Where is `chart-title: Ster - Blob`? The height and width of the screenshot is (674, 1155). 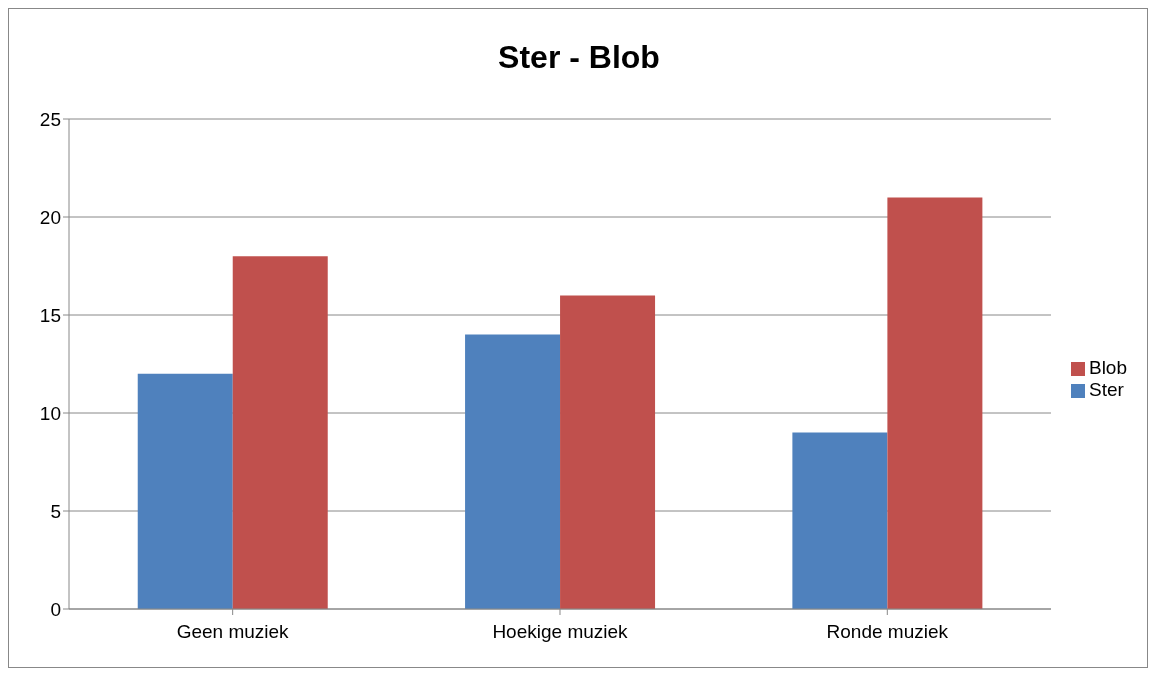 chart-title: Ster - Blob is located at coordinates (579, 57).